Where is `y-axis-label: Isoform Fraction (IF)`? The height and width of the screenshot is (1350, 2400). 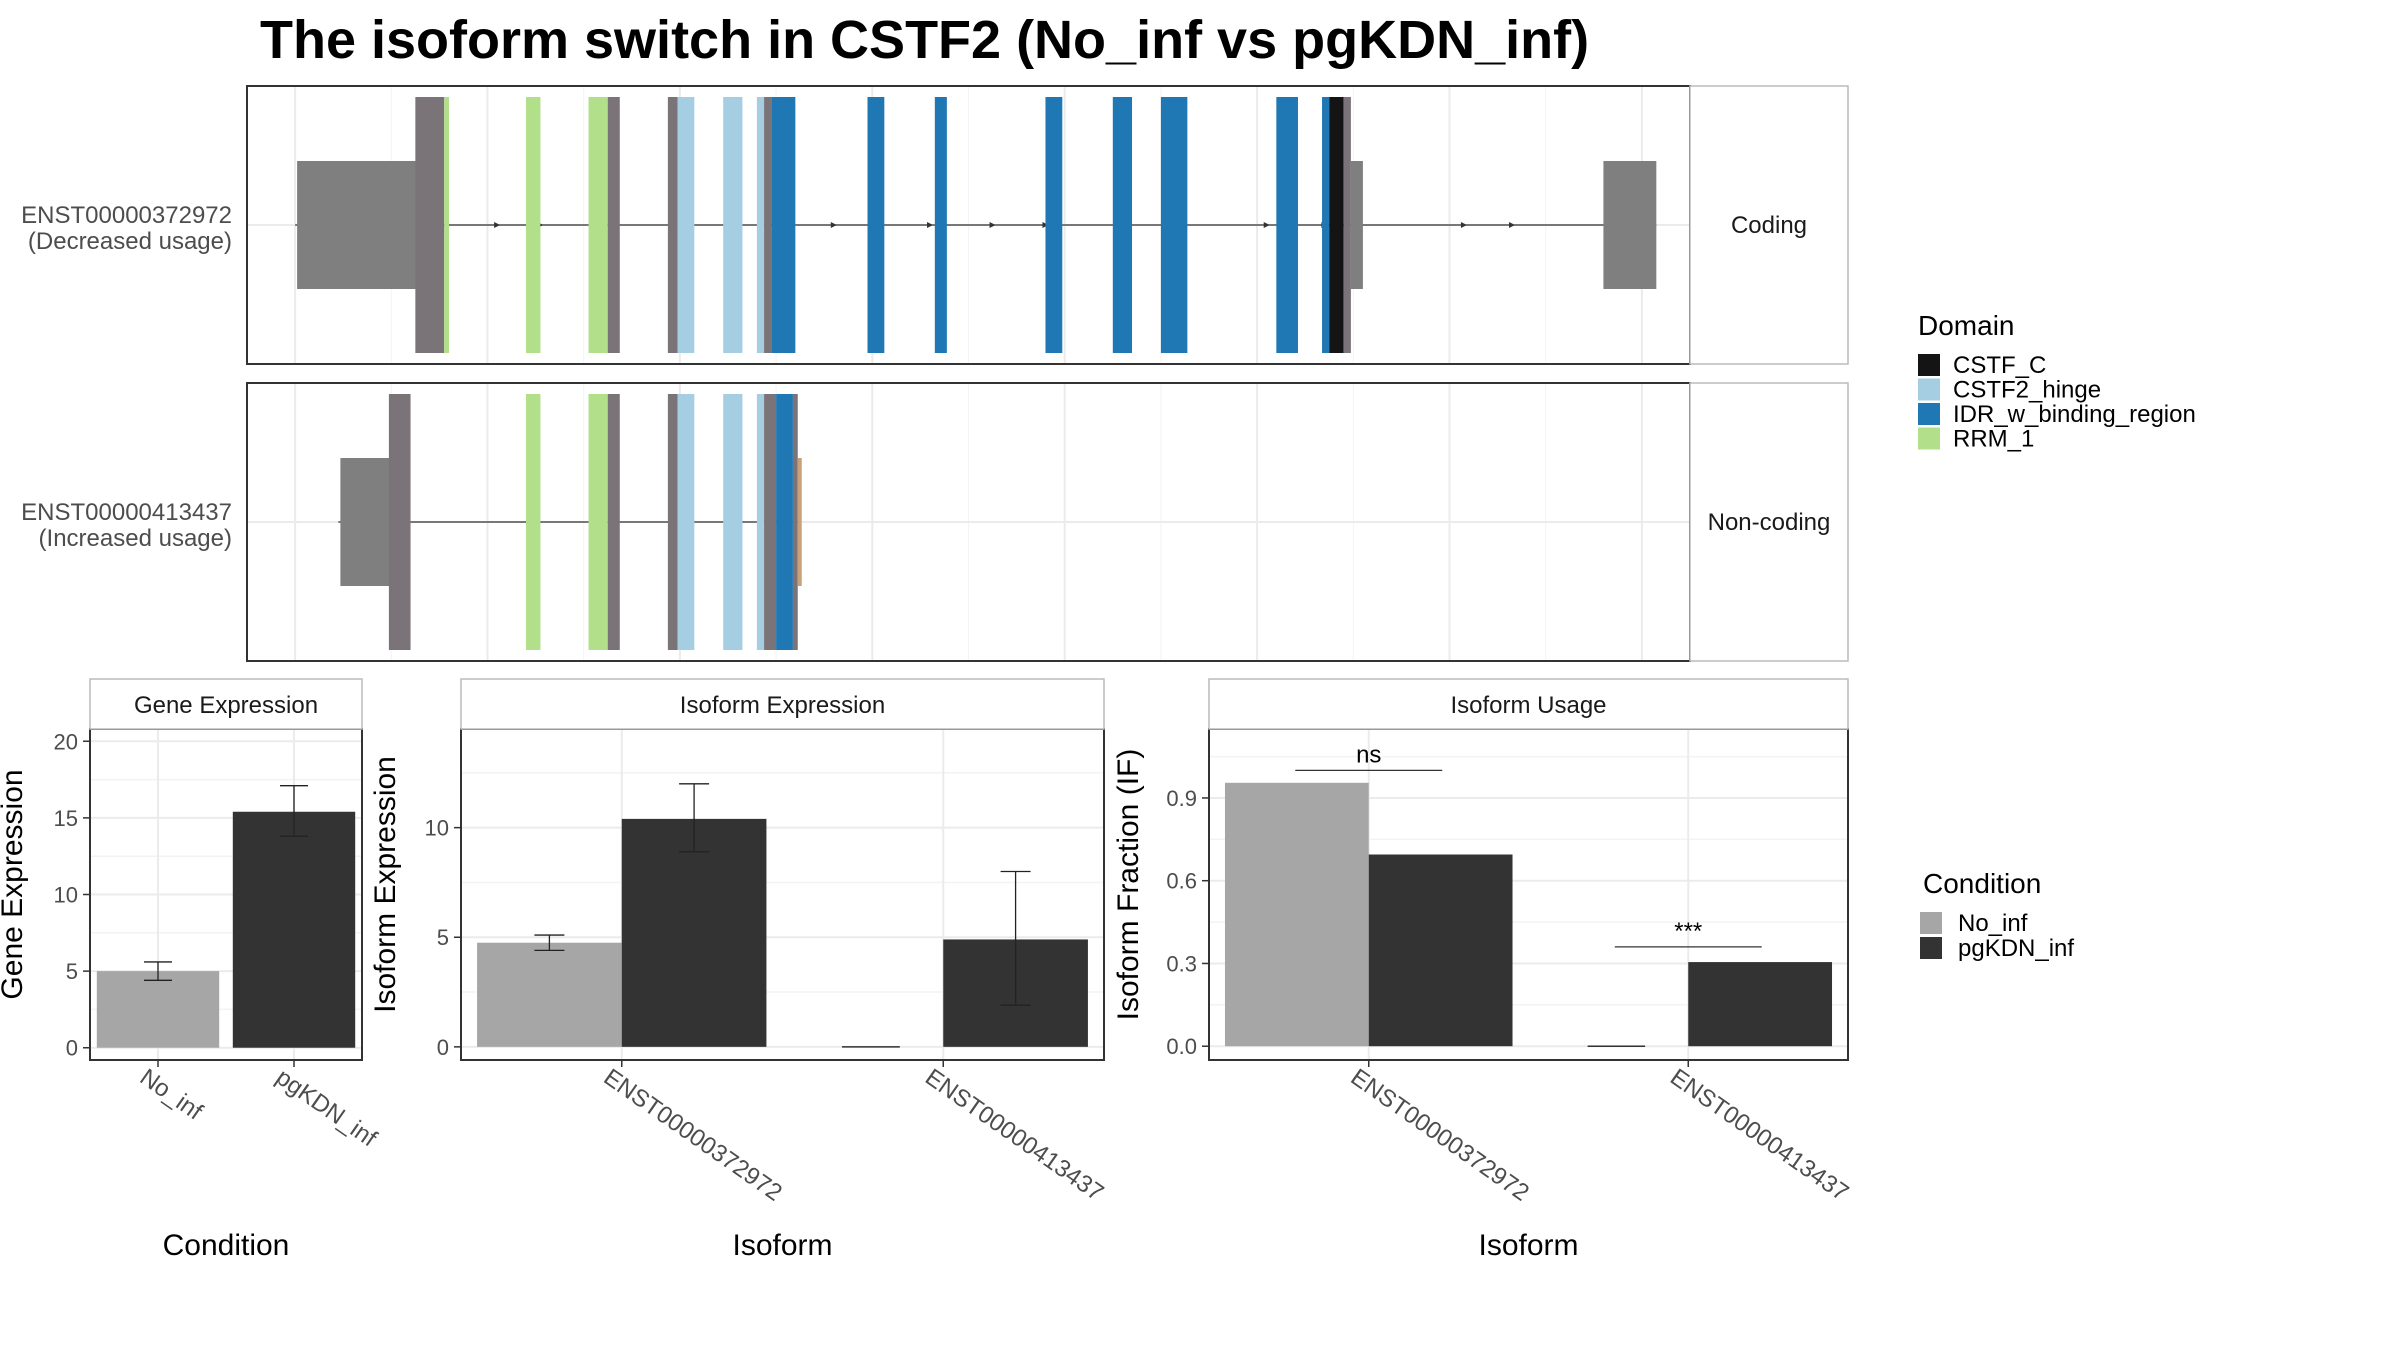 y-axis-label: Isoform Fraction (IF) is located at coordinates (1128, 885).